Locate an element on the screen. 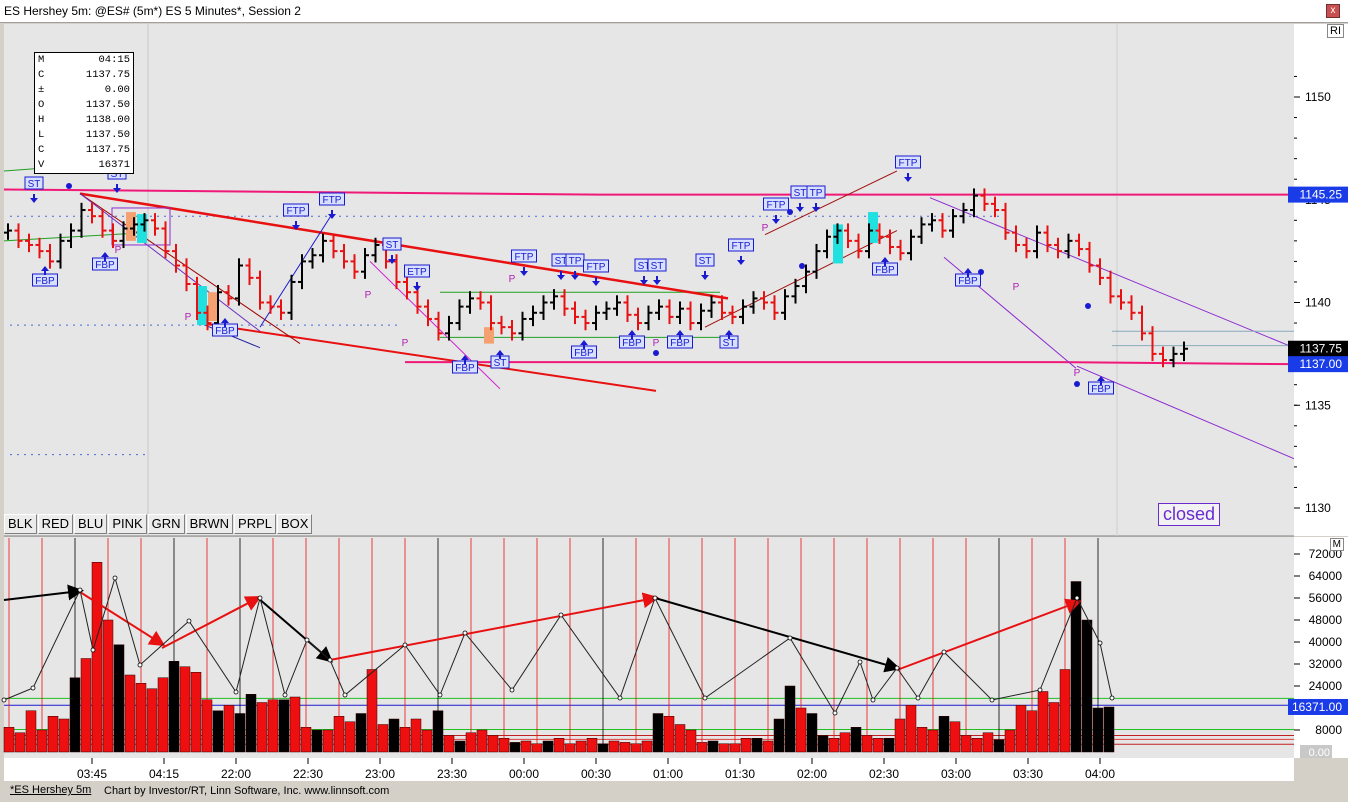 The height and width of the screenshot is (802, 1348). draw-color-blu-button: BLU is located at coordinates (91, 524).